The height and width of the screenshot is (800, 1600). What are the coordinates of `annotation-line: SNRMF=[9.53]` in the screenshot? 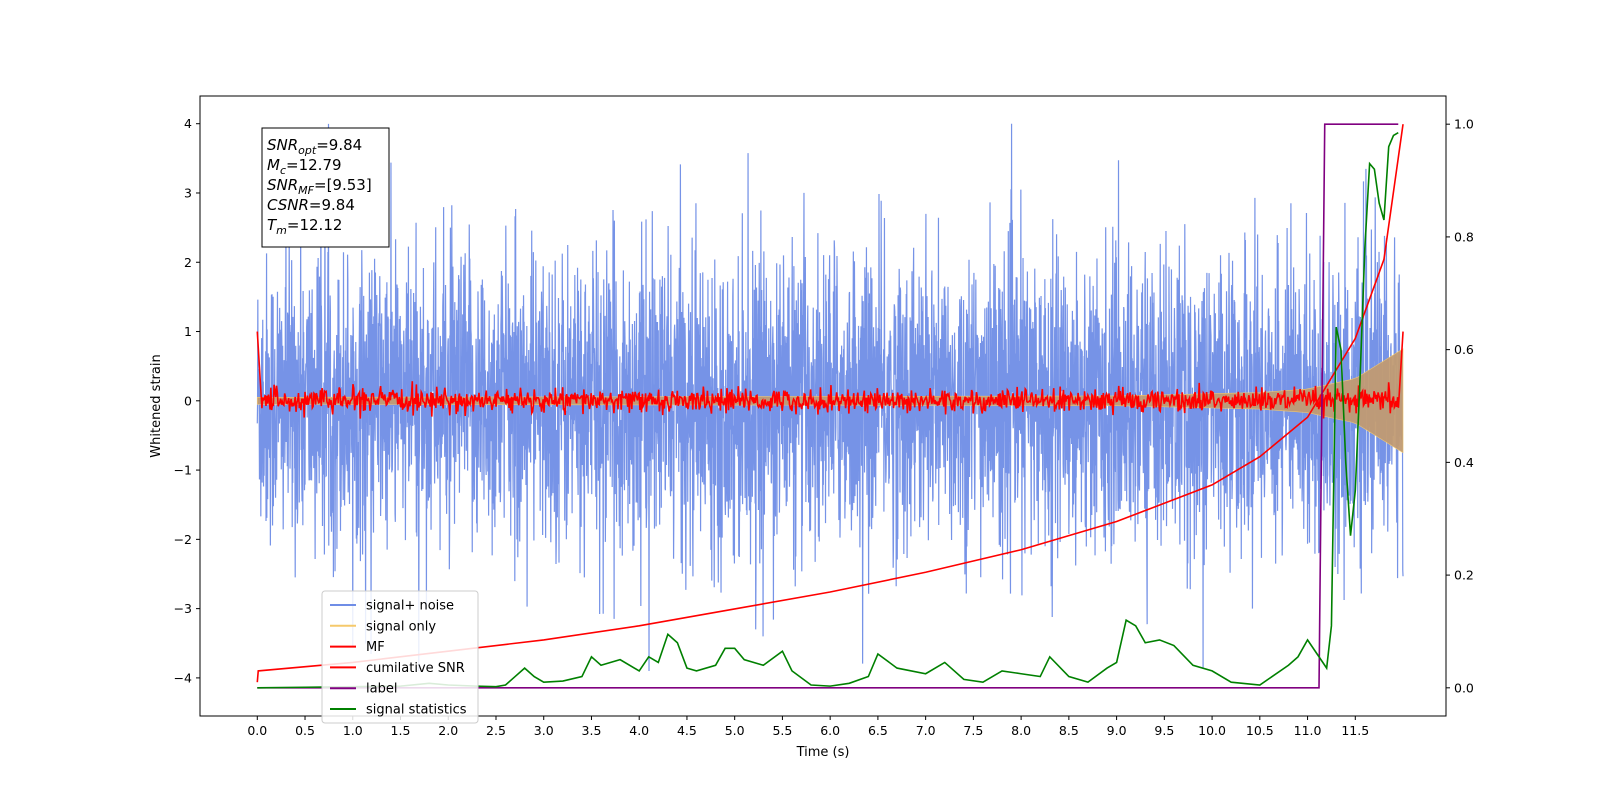 It's located at (319, 186).